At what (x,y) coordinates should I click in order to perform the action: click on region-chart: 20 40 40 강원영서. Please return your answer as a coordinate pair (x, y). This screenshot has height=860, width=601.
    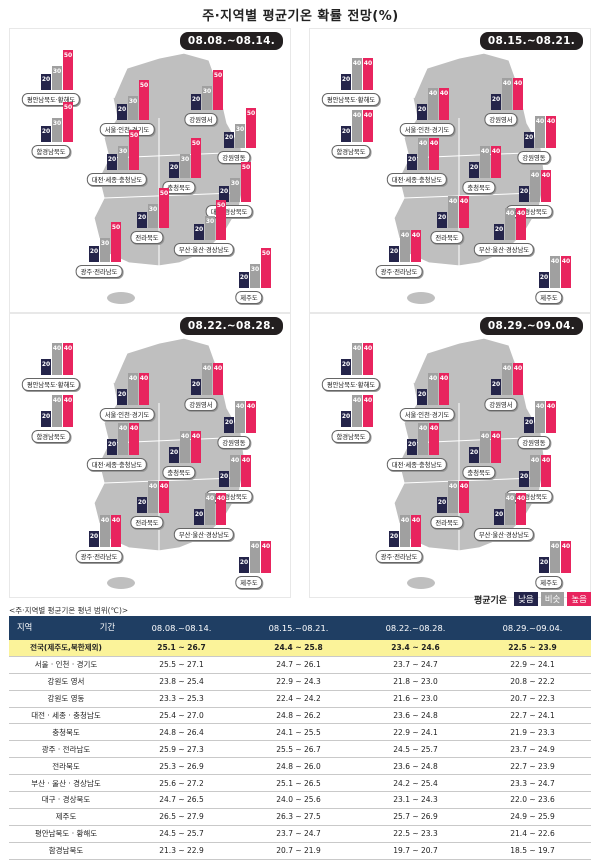
    Looking at the image, I should click on (501, 382).